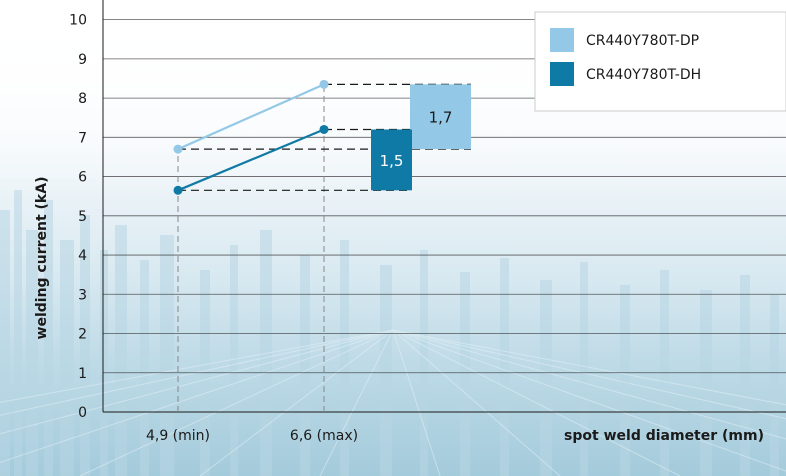 The image size is (786, 476). I want to click on y-tick-label: 9, so click(82, 60).